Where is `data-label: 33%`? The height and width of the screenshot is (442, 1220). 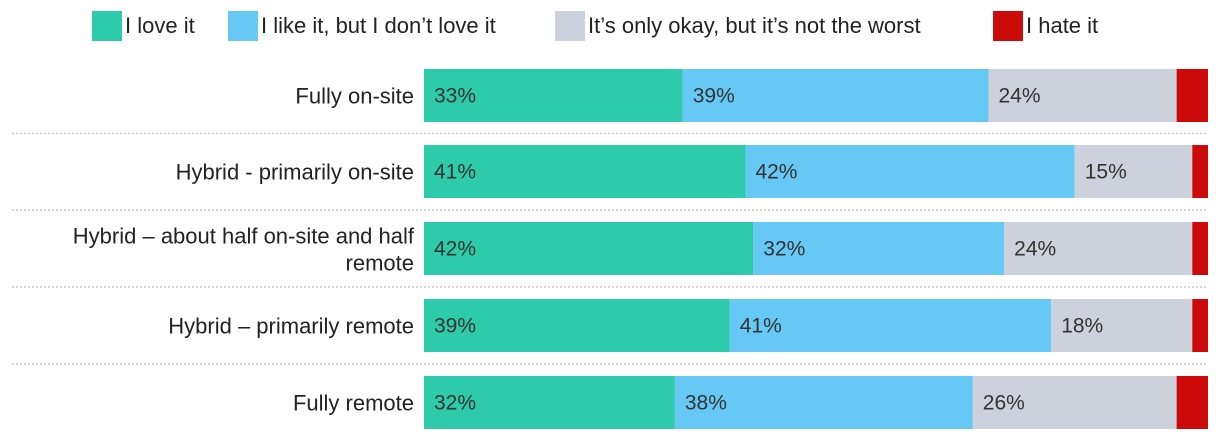
data-label: 33% is located at coordinates (455, 96).